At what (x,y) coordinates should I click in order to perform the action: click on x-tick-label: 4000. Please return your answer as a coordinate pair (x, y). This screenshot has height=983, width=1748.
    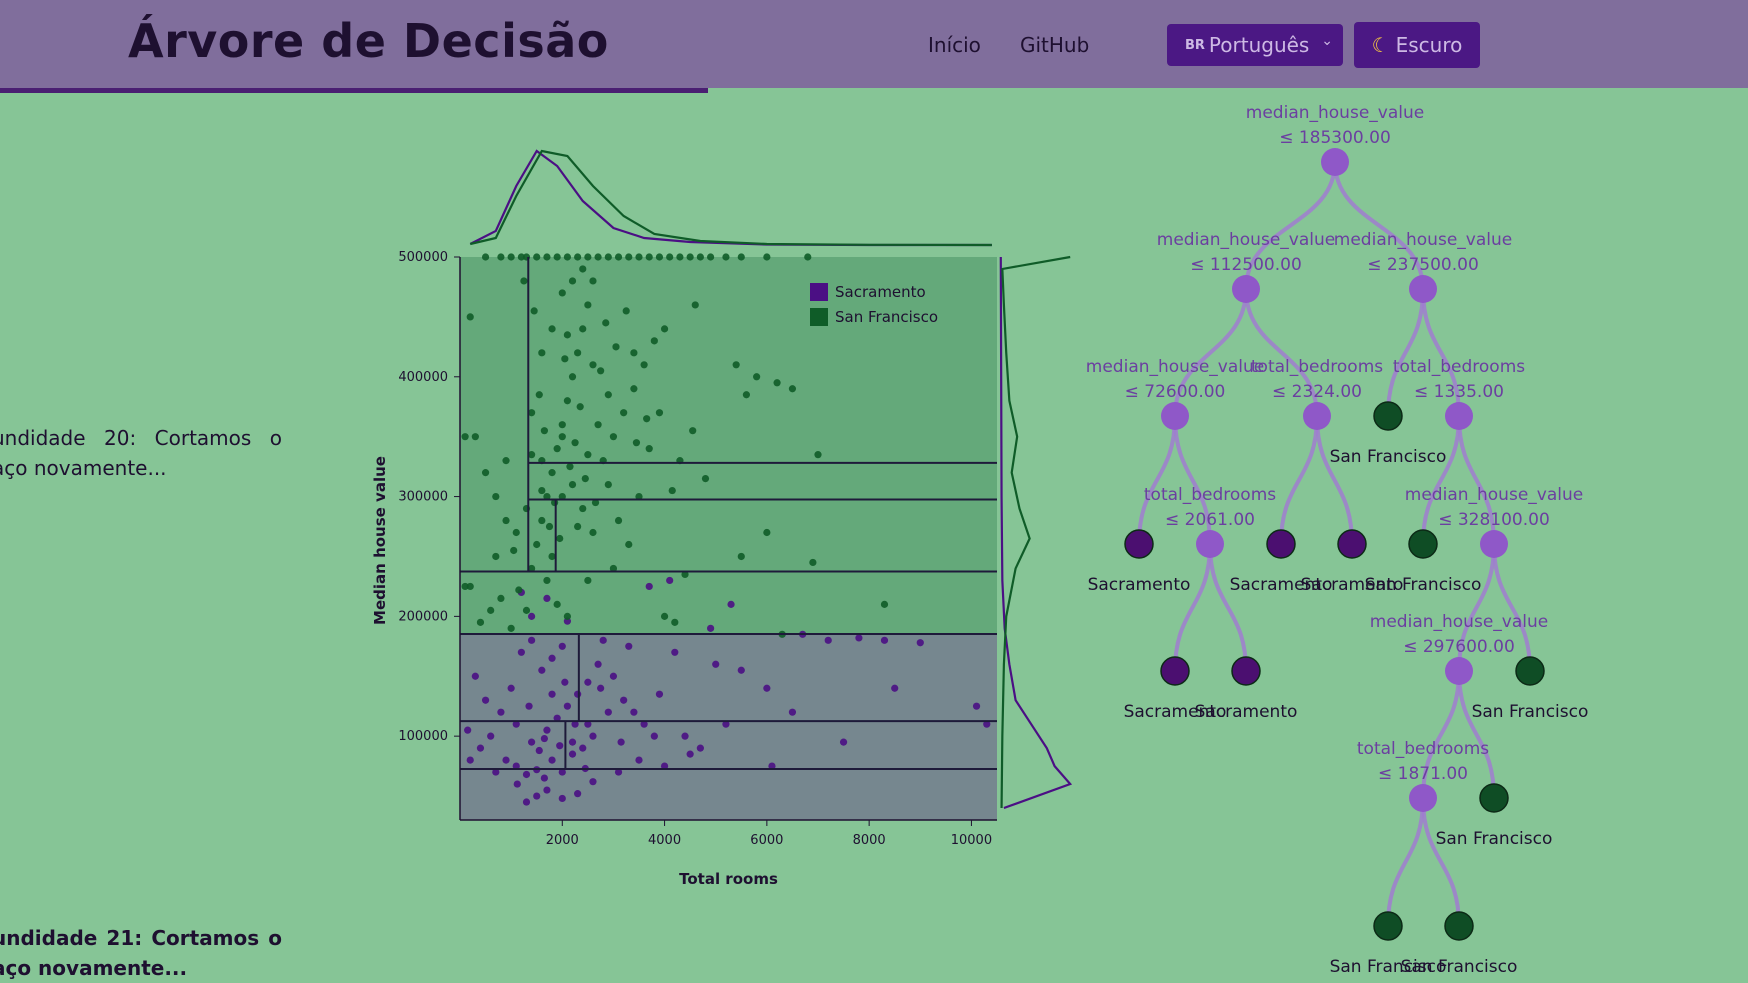
    Looking at the image, I should click on (664, 840).